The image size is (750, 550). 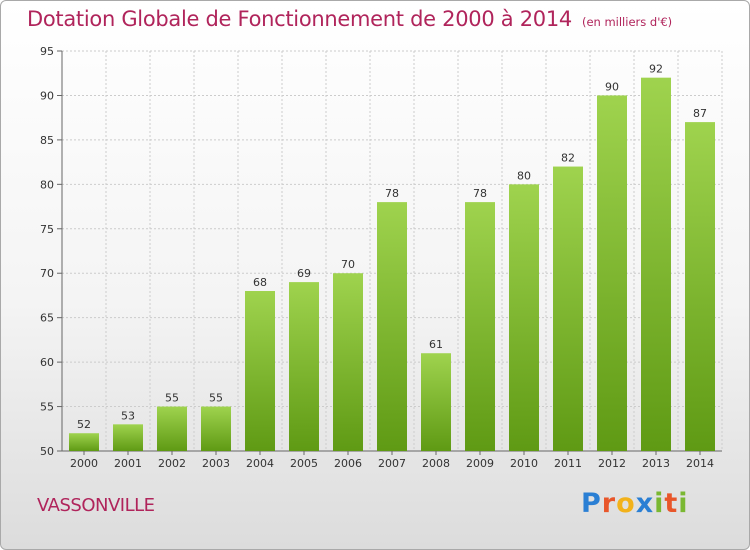 What do you see at coordinates (216, 463) in the screenshot?
I see `x-tick-label: 2003` at bounding box center [216, 463].